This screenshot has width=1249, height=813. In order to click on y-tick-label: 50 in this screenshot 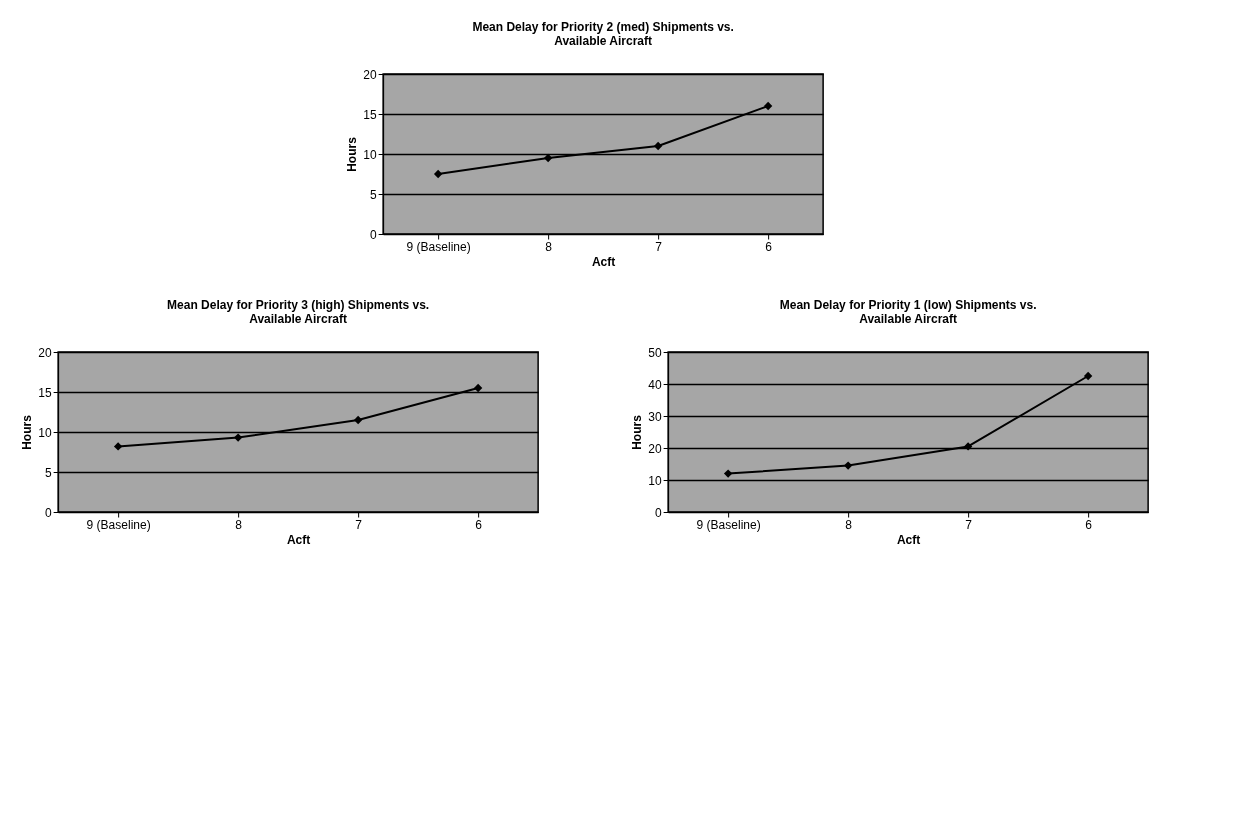, I will do `click(655, 352)`.